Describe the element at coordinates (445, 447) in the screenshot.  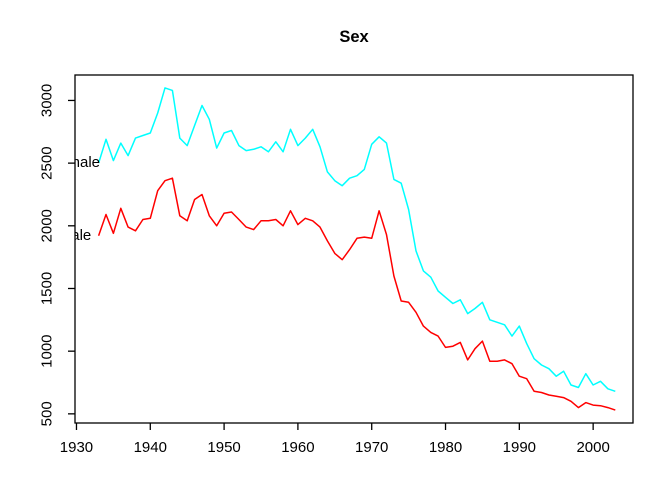
I see `x-axis-tick-label: 1980` at that location.